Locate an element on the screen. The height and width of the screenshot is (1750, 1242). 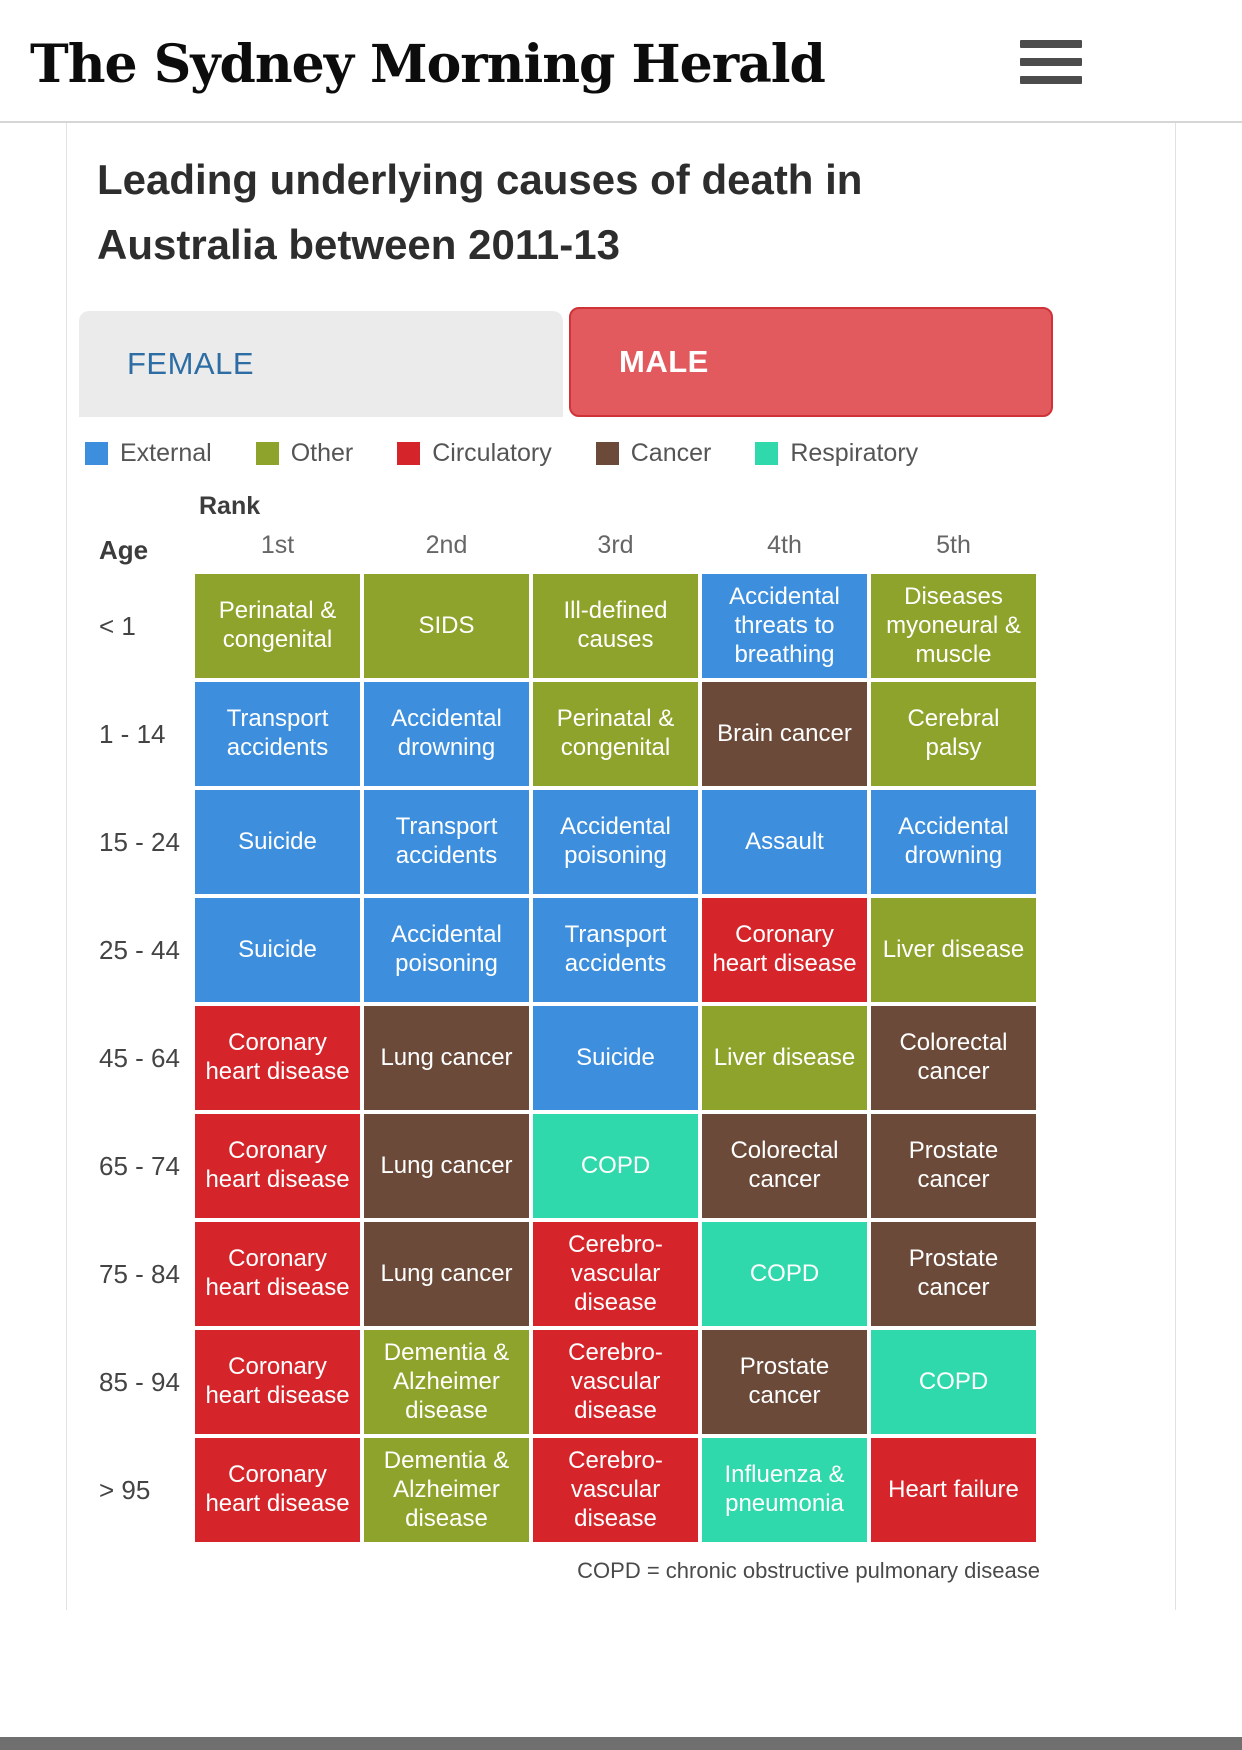
age-label: 85 - 94 is located at coordinates (139, 1381).